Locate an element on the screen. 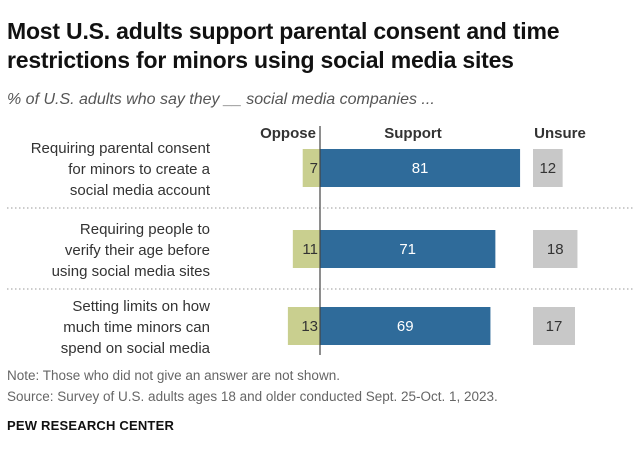 The width and height of the screenshot is (640, 460). value-unsure: 18 is located at coordinates (555, 249).